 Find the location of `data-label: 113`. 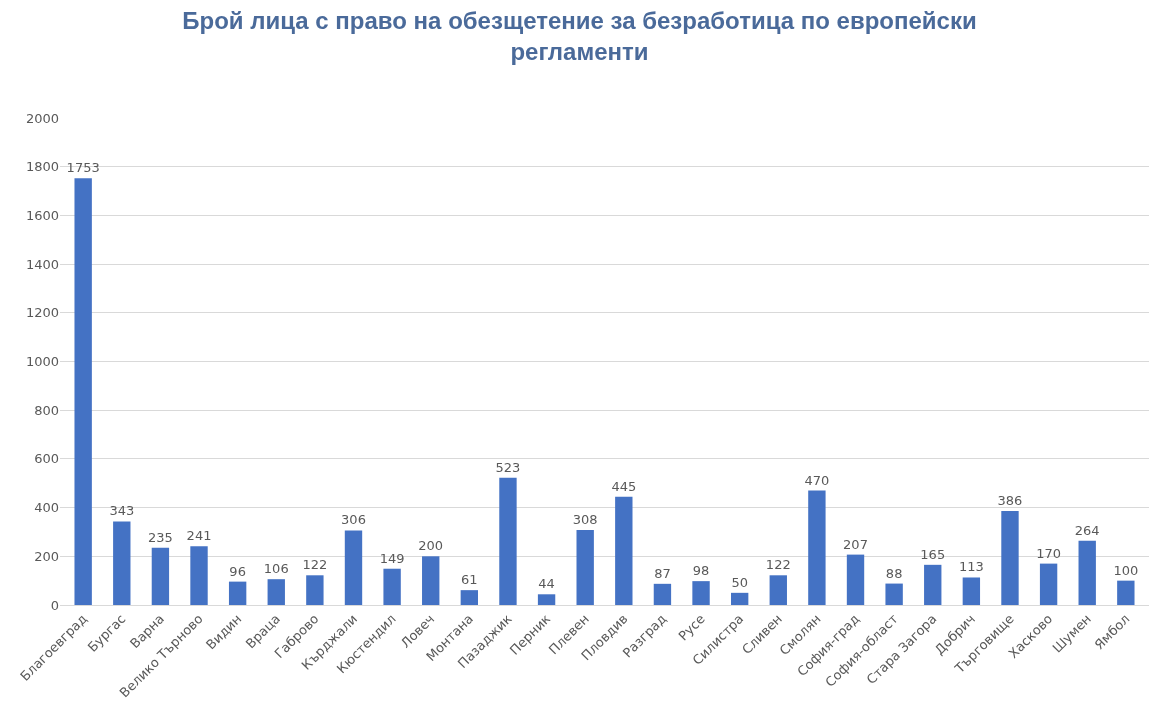

data-label: 113 is located at coordinates (971, 567).